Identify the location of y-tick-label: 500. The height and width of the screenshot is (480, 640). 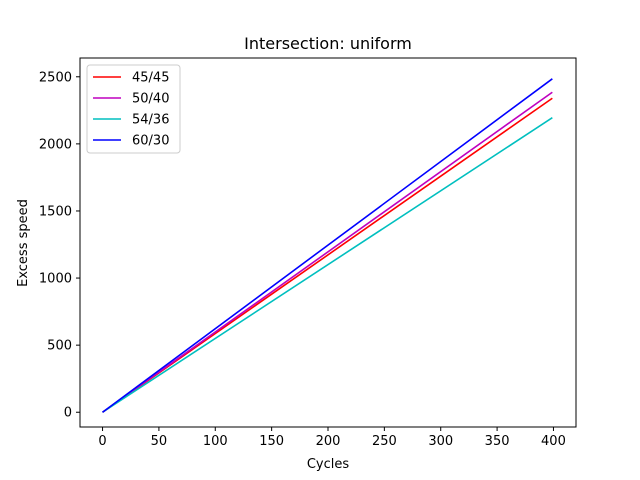
(59, 346).